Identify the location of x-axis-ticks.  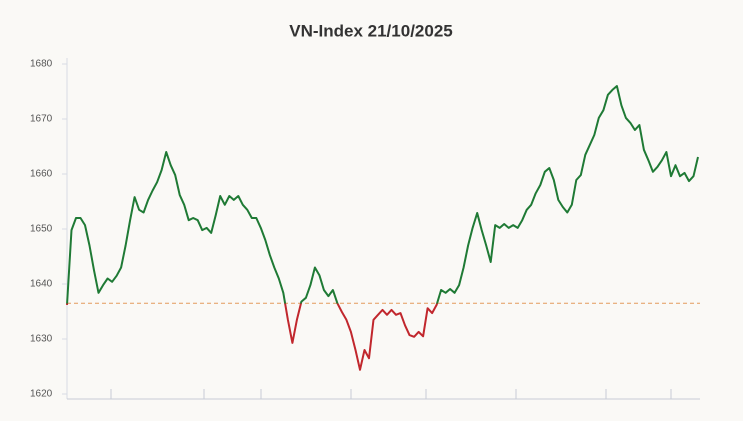
(391, 394).